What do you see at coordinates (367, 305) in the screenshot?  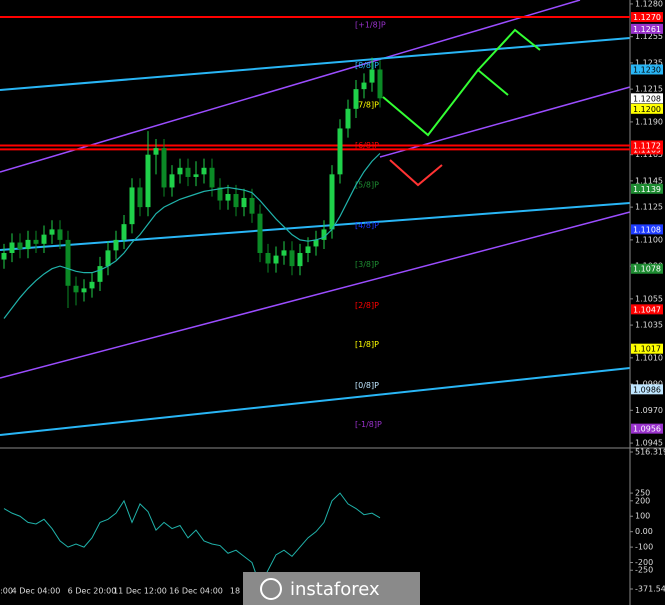 I see `murray-label: [2/8]P` at bounding box center [367, 305].